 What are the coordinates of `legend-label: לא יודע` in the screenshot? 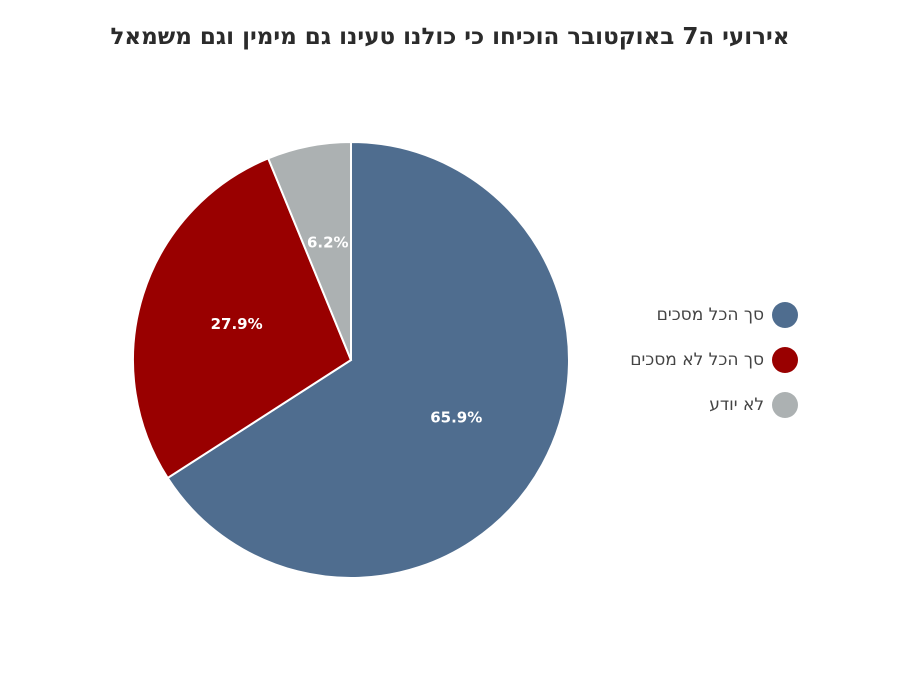 It's located at (736, 405).